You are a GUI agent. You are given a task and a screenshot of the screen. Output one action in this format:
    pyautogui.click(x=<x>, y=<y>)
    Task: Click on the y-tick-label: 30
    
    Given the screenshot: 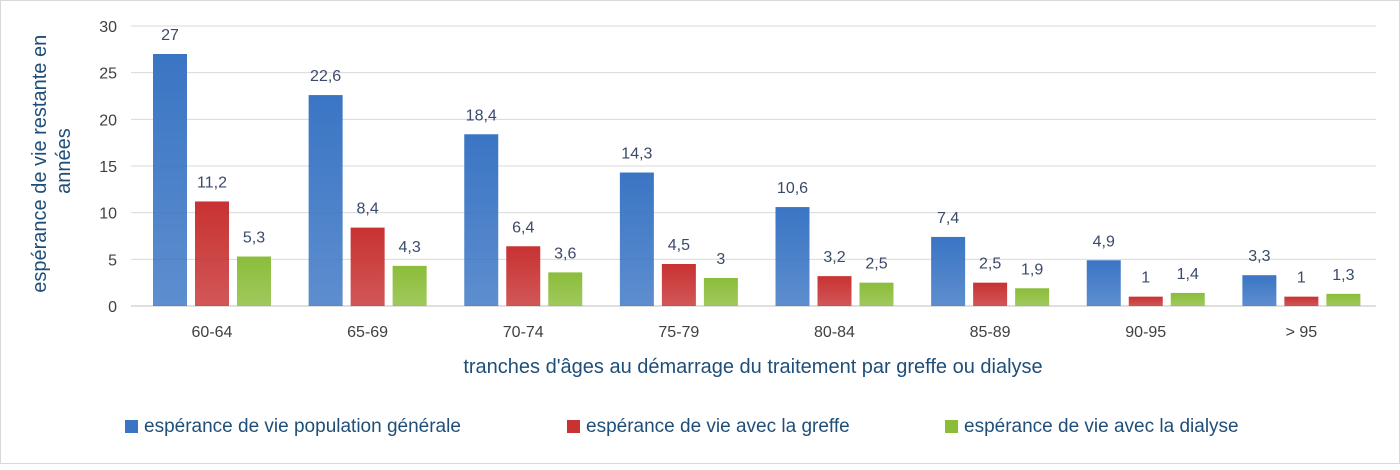 What is the action you would take?
    pyautogui.click(x=108, y=27)
    